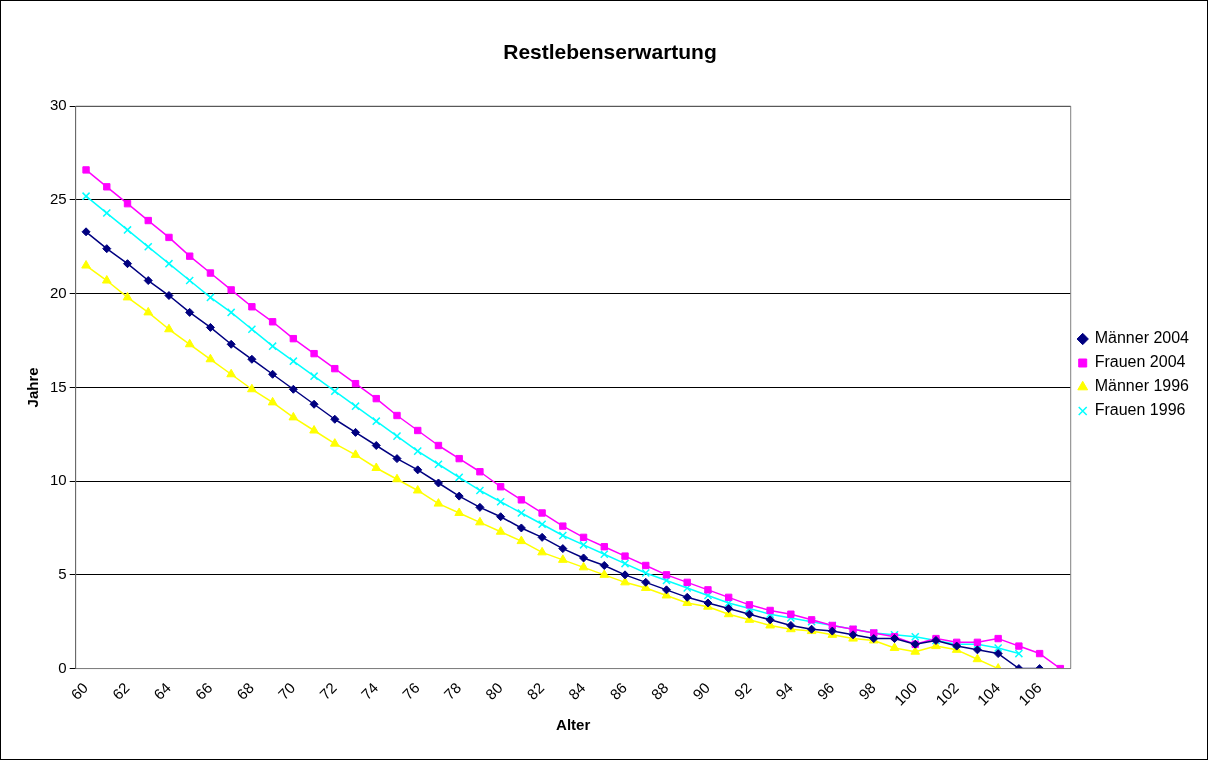 The width and height of the screenshot is (1208, 760). I want to click on y-tick-label: 15, so click(58, 386).